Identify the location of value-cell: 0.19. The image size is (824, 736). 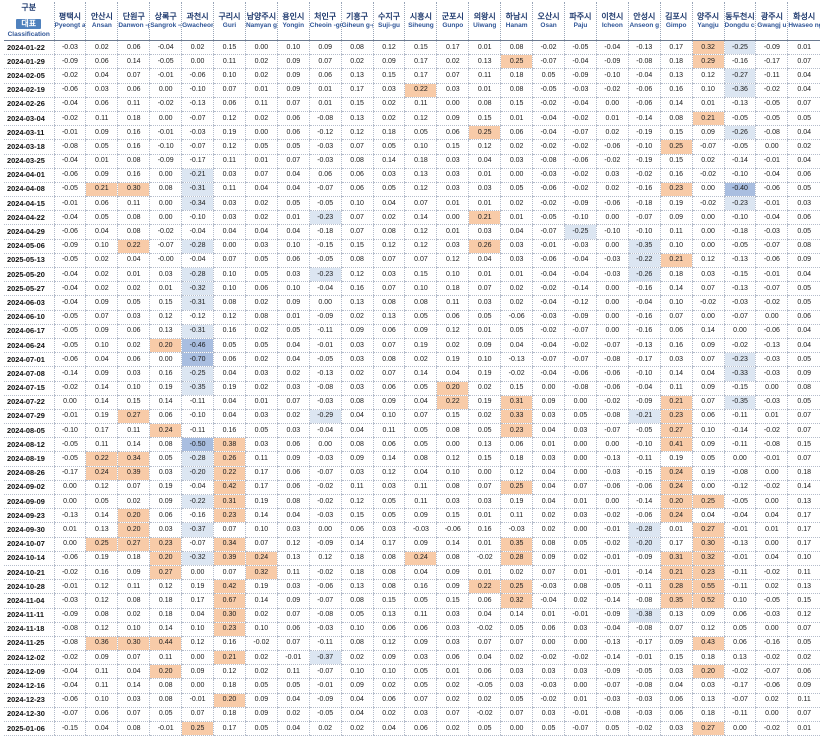
(229, 388).